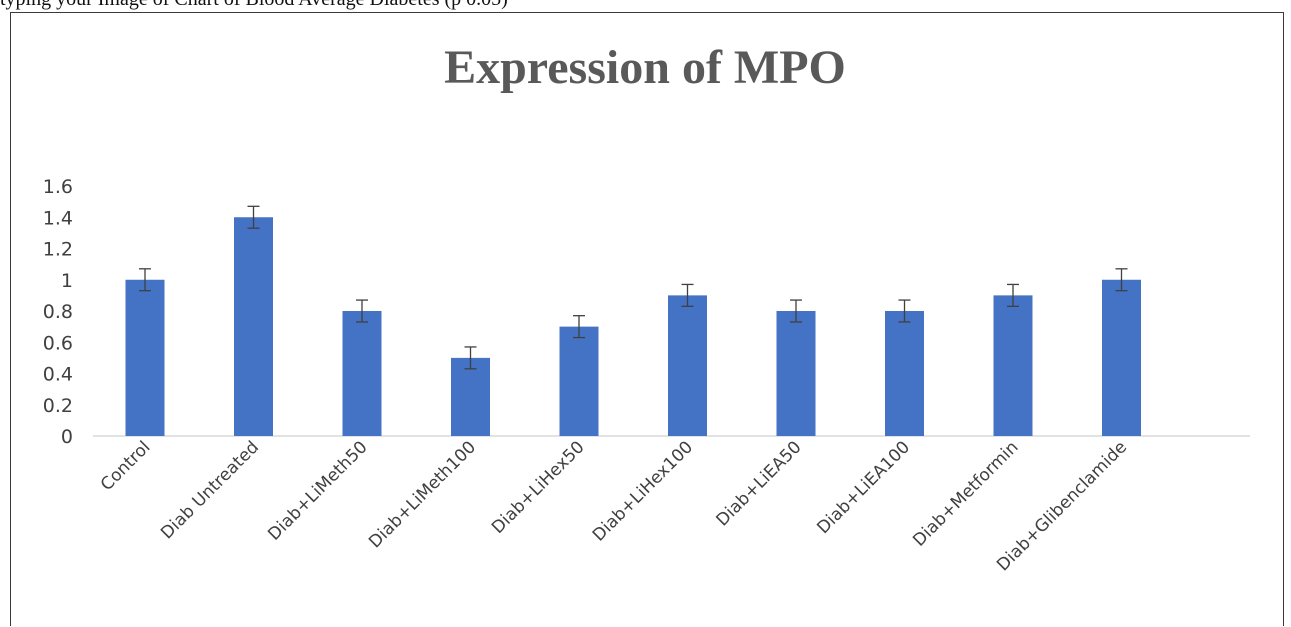 The image size is (1291, 627). I want to click on bar-diab-lihex50, so click(579, 381).